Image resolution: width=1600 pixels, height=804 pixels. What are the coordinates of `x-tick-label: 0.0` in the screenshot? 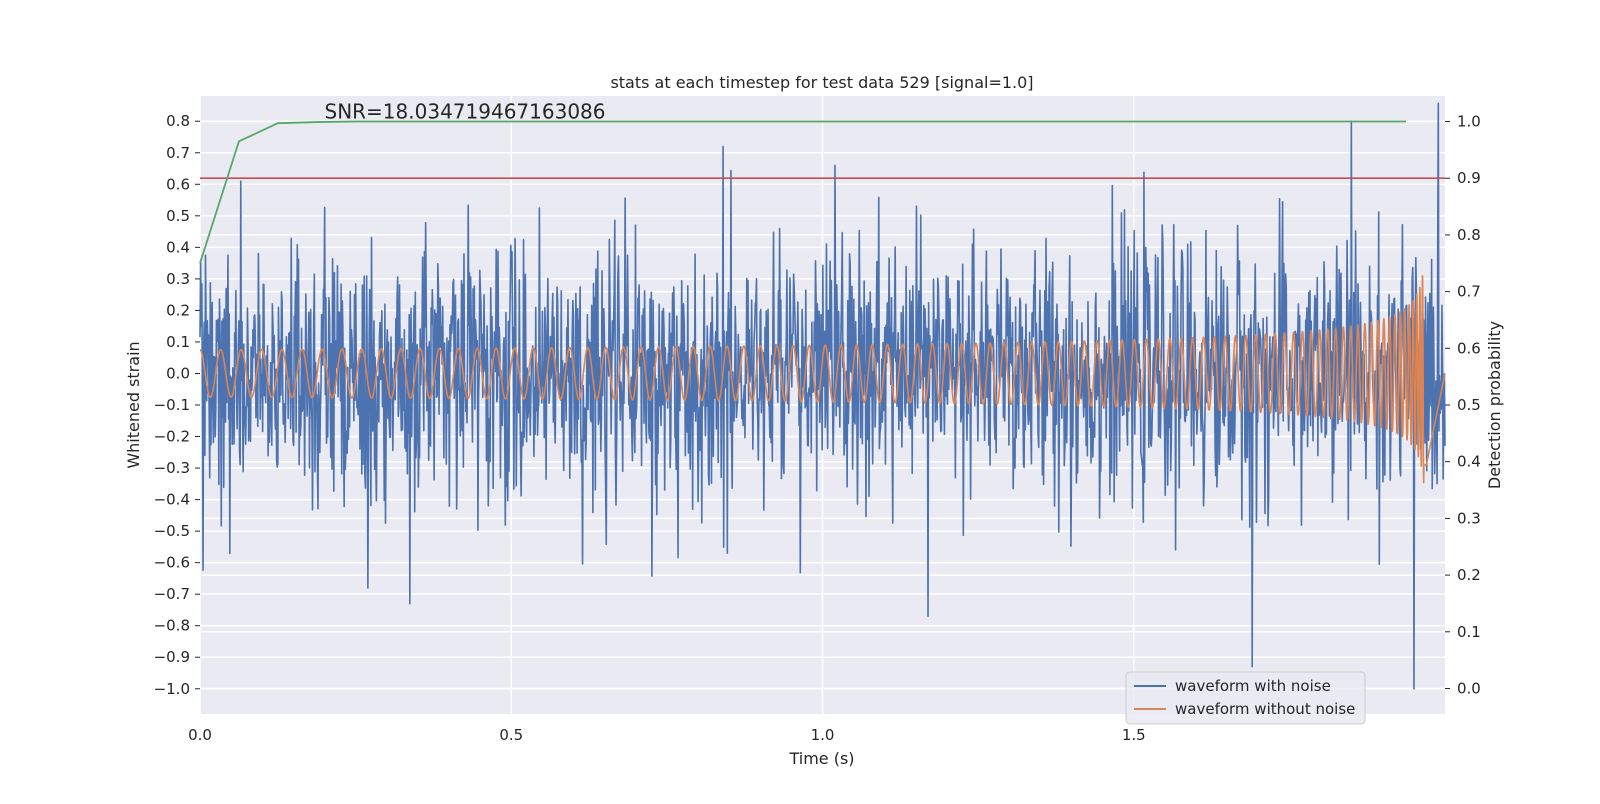 It's located at (200, 735).